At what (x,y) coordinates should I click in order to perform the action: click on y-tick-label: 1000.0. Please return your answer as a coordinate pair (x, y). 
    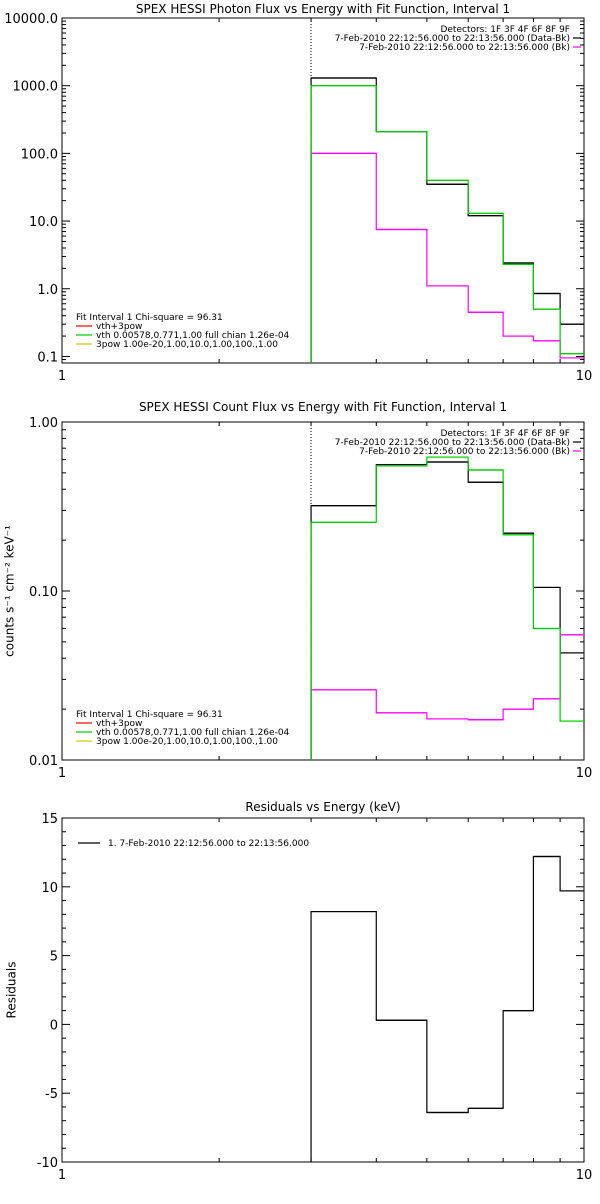
    Looking at the image, I should click on (36, 87).